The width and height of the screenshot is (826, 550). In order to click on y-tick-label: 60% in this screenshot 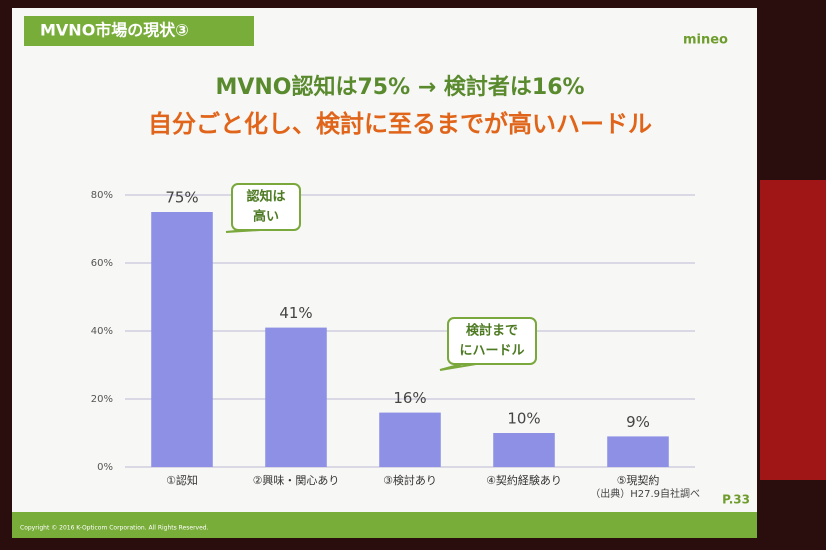, I will do `click(102, 263)`.